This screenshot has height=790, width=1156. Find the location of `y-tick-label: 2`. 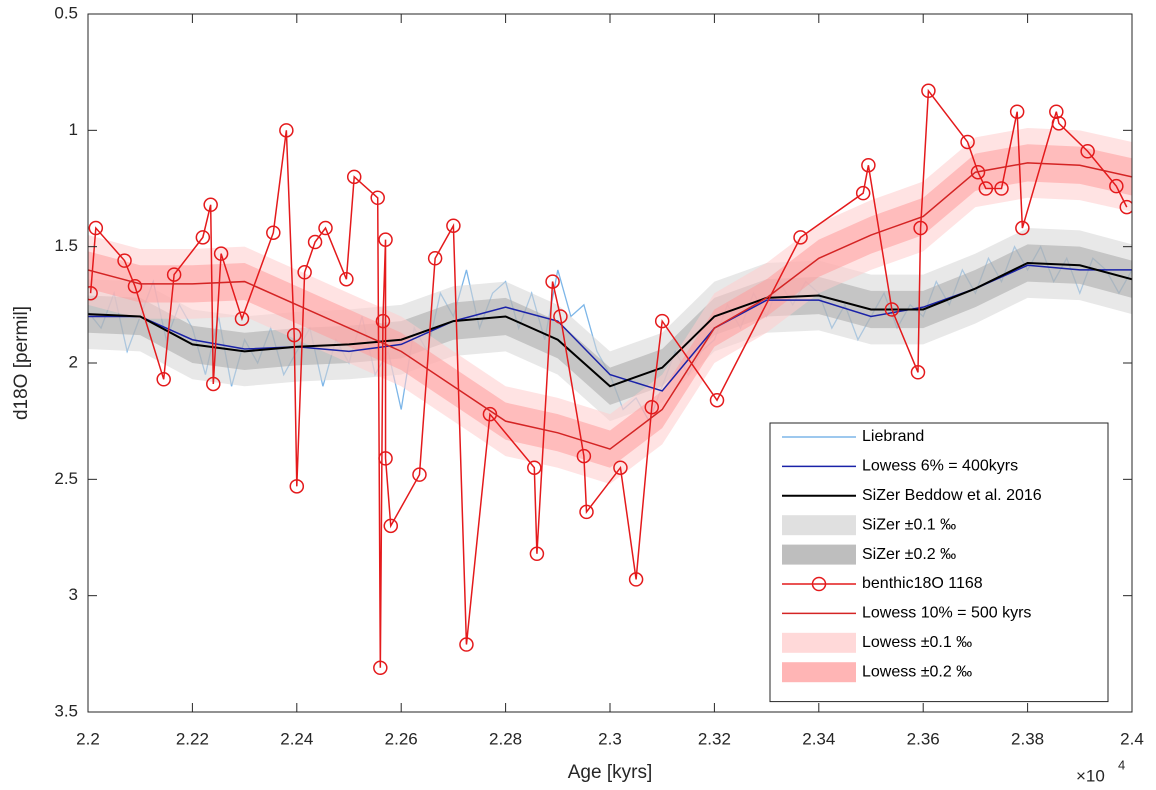

y-tick-label: 2 is located at coordinates (73, 361).